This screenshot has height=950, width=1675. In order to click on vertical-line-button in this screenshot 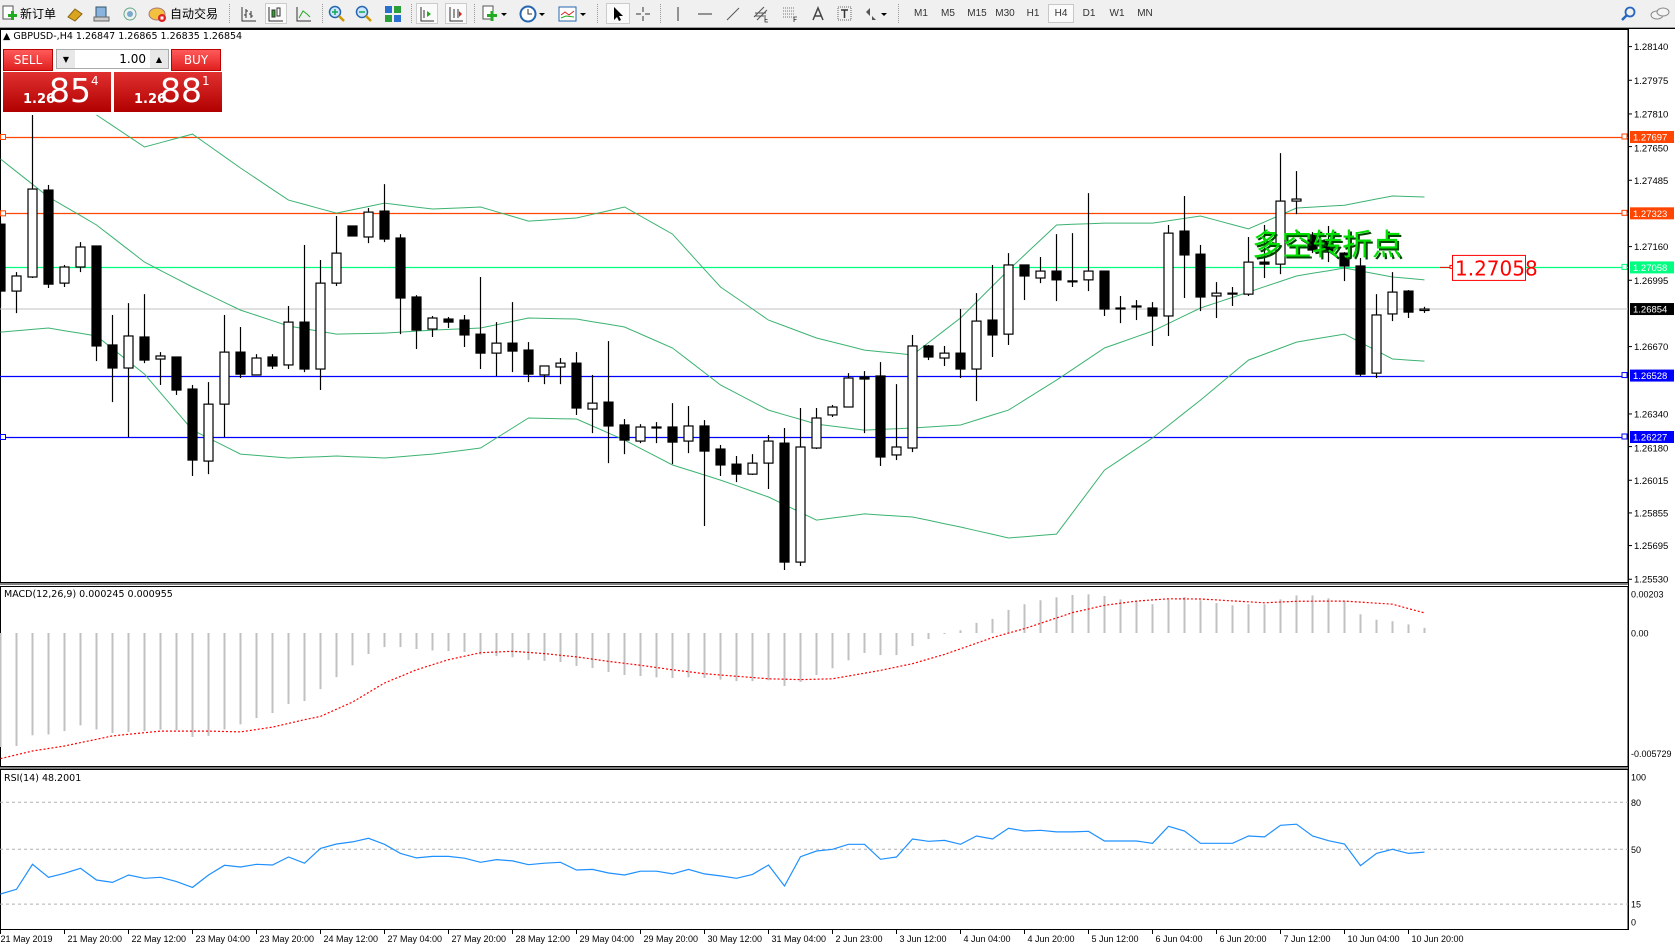, I will do `click(678, 13)`.